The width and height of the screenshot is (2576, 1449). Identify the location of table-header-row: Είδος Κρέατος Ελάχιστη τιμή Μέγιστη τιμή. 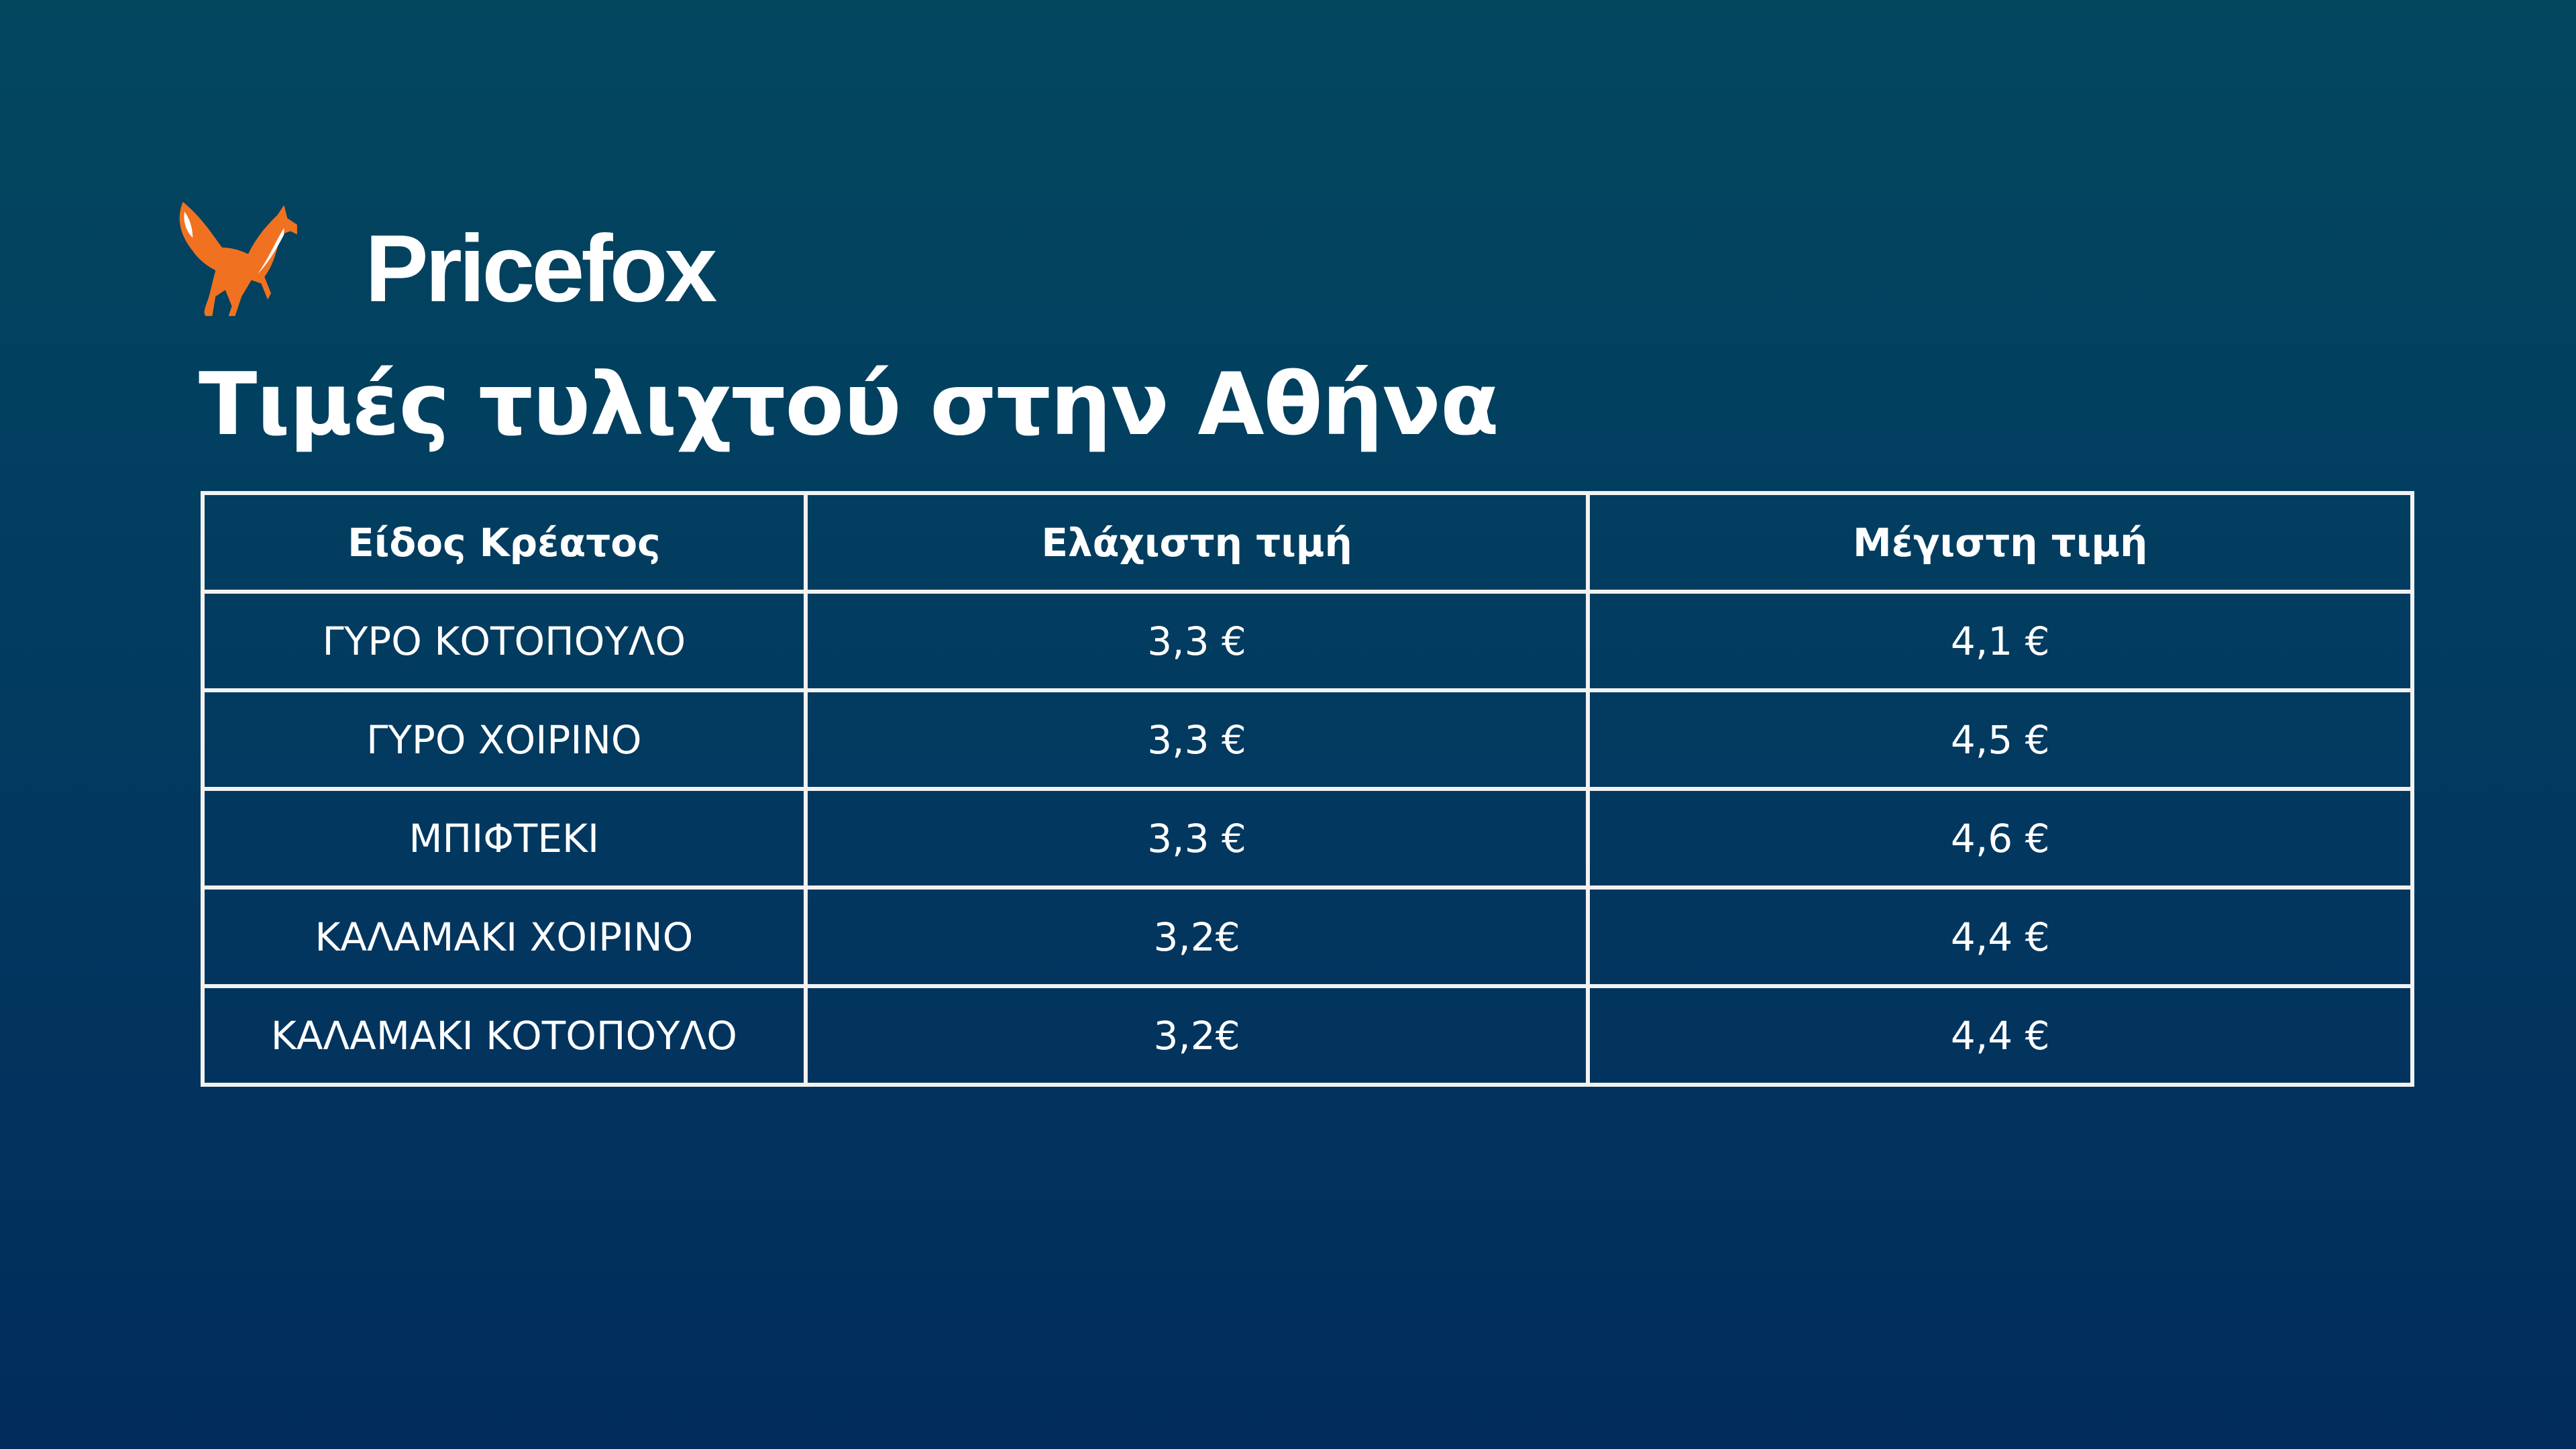
(1307, 542).